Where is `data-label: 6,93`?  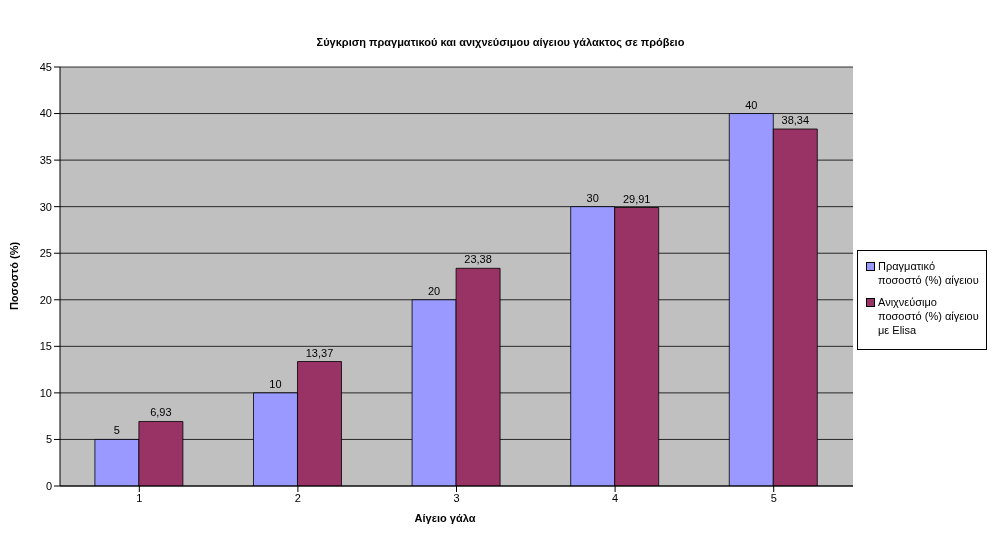
data-label: 6,93 is located at coordinates (161, 412).